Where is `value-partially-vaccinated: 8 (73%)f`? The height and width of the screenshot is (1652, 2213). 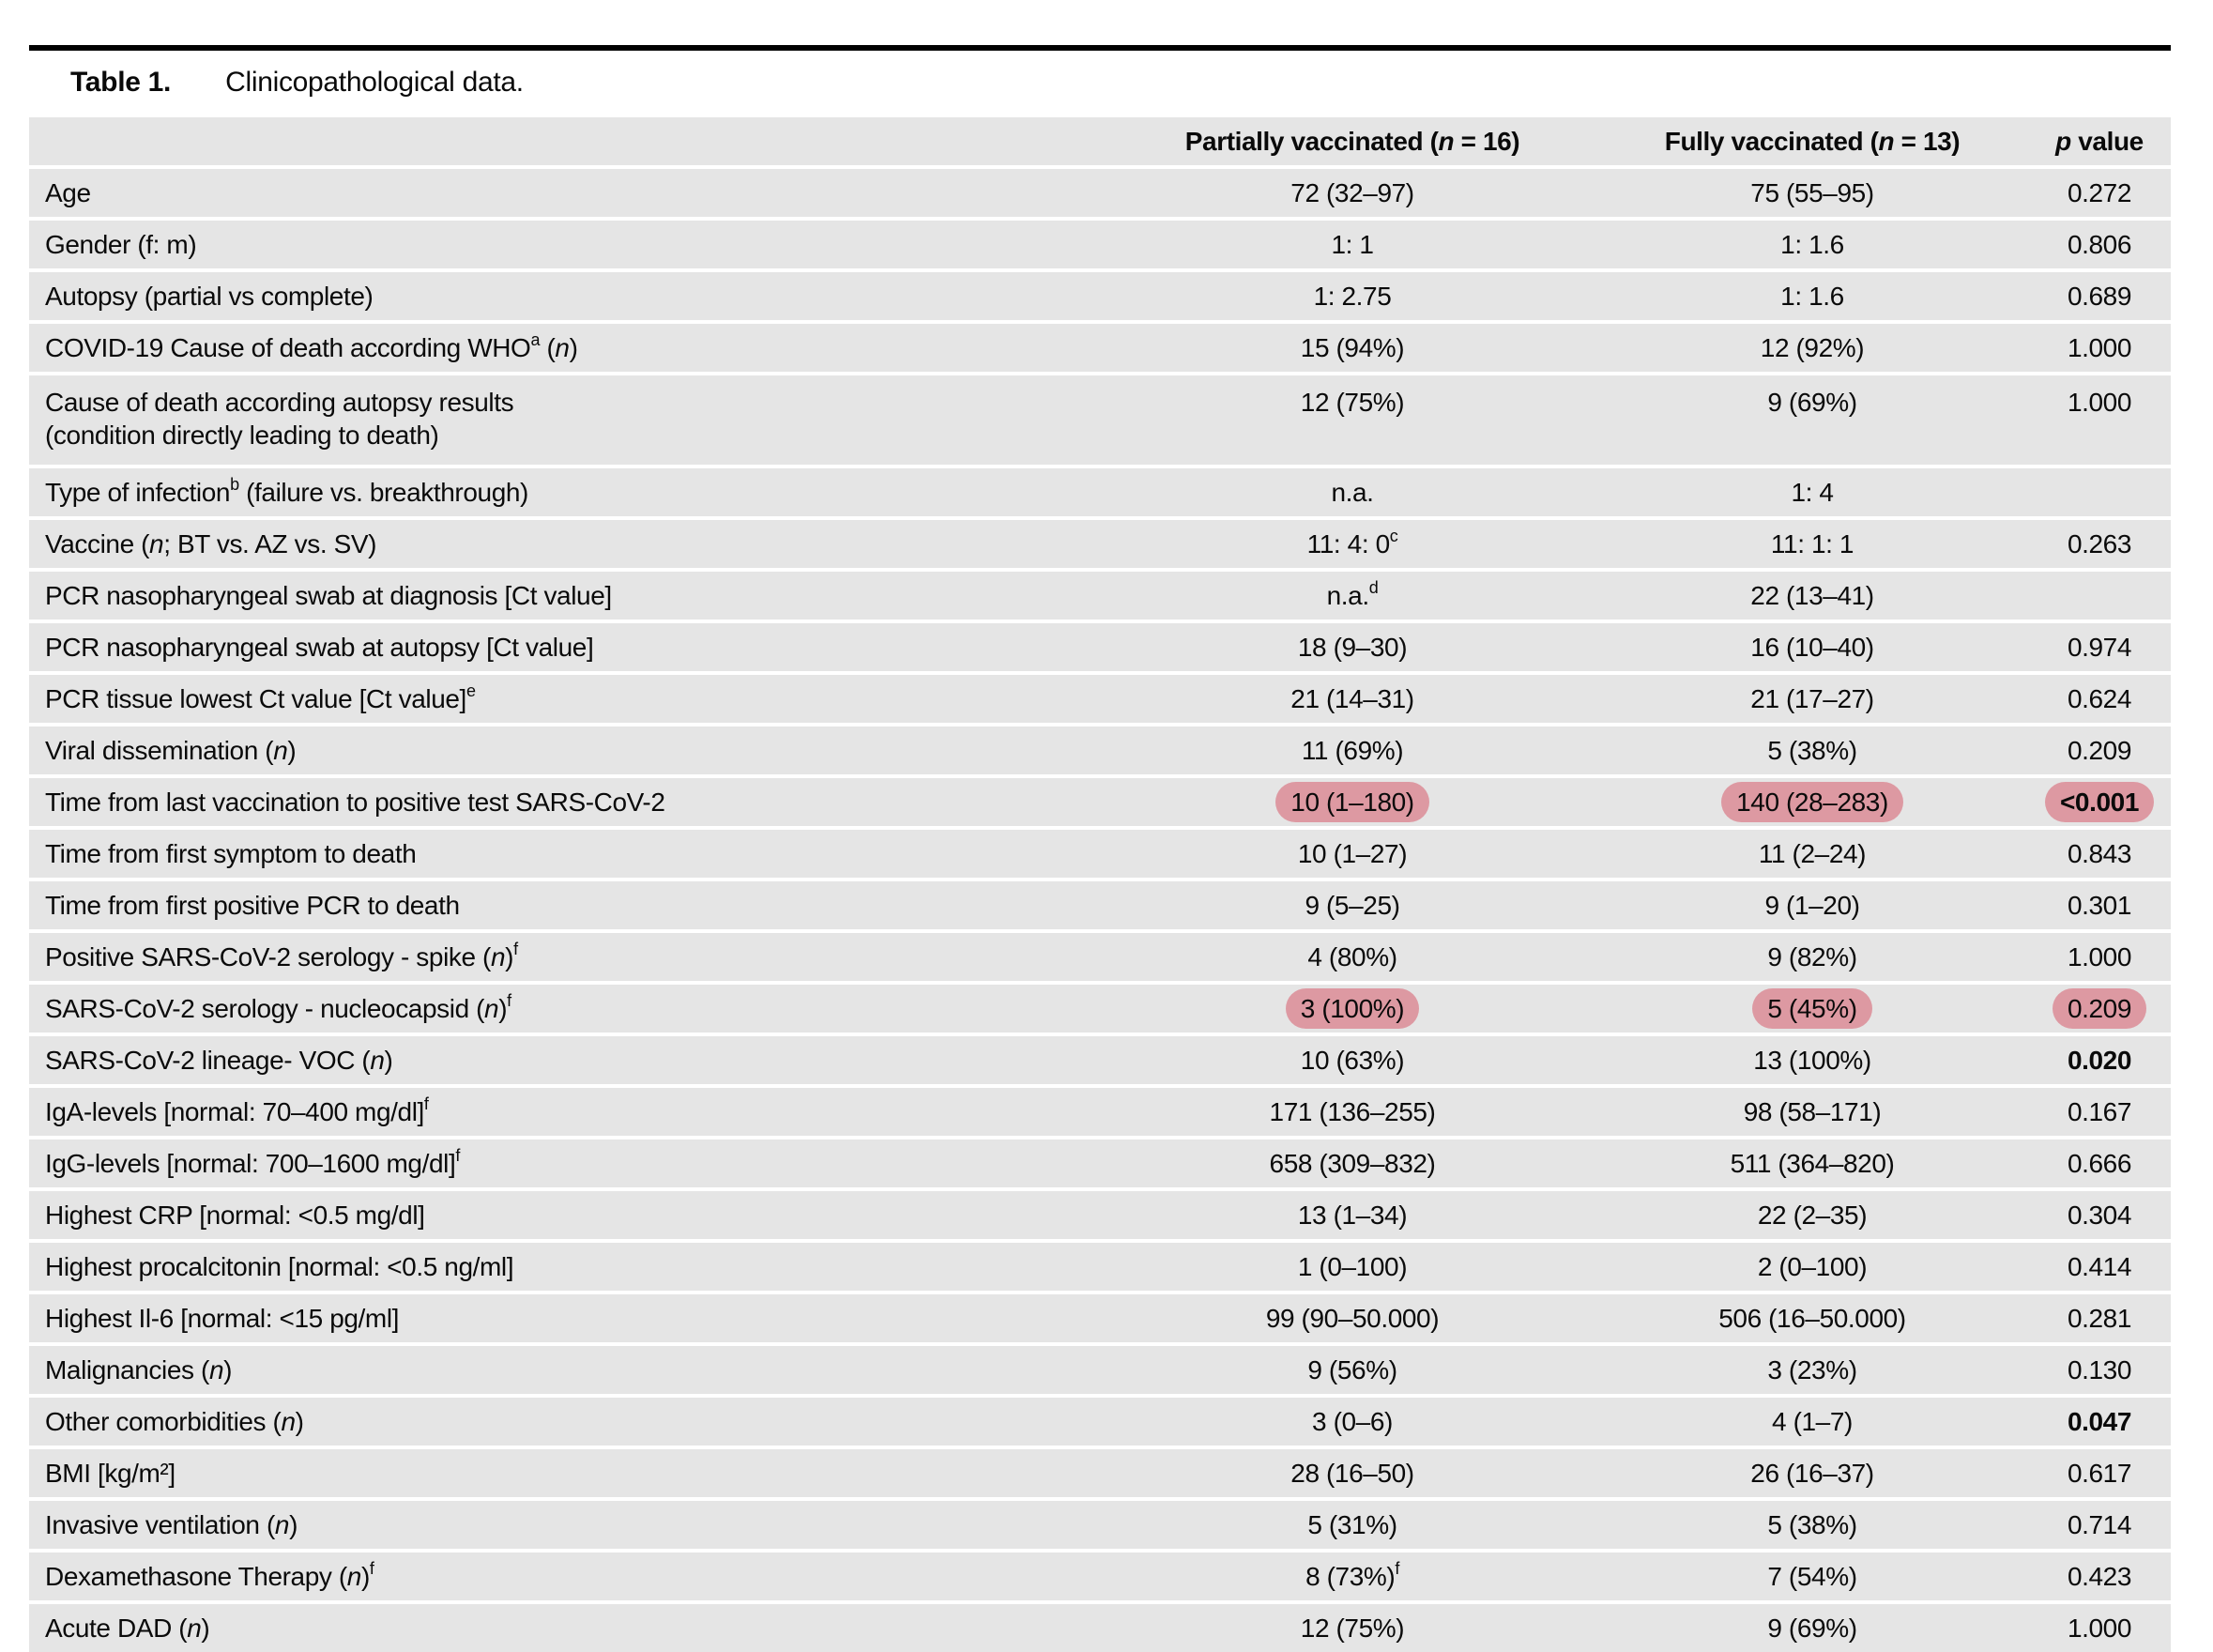
value-partially-vaccinated: 8 (73%)f is located at coordinates (1352, 1575).